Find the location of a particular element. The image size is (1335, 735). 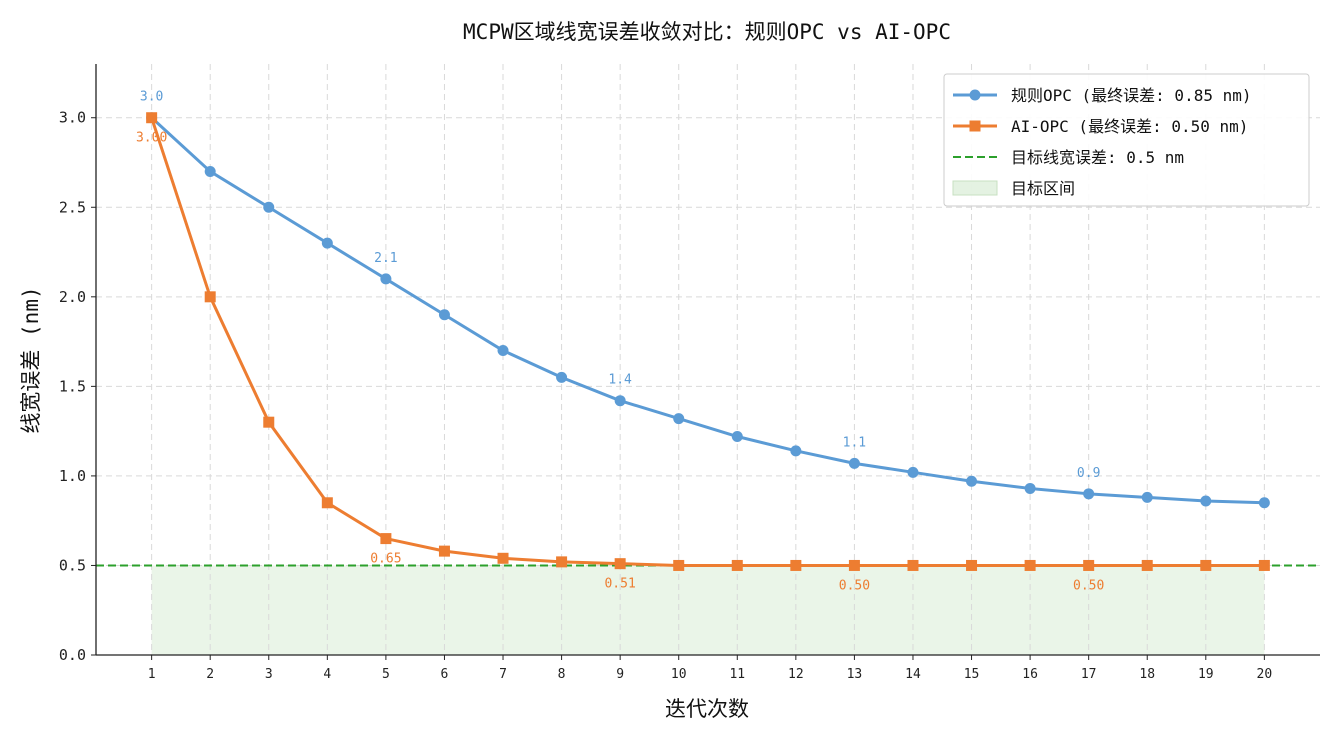

data-label: 3.00 is located at coordinates (151, 138).